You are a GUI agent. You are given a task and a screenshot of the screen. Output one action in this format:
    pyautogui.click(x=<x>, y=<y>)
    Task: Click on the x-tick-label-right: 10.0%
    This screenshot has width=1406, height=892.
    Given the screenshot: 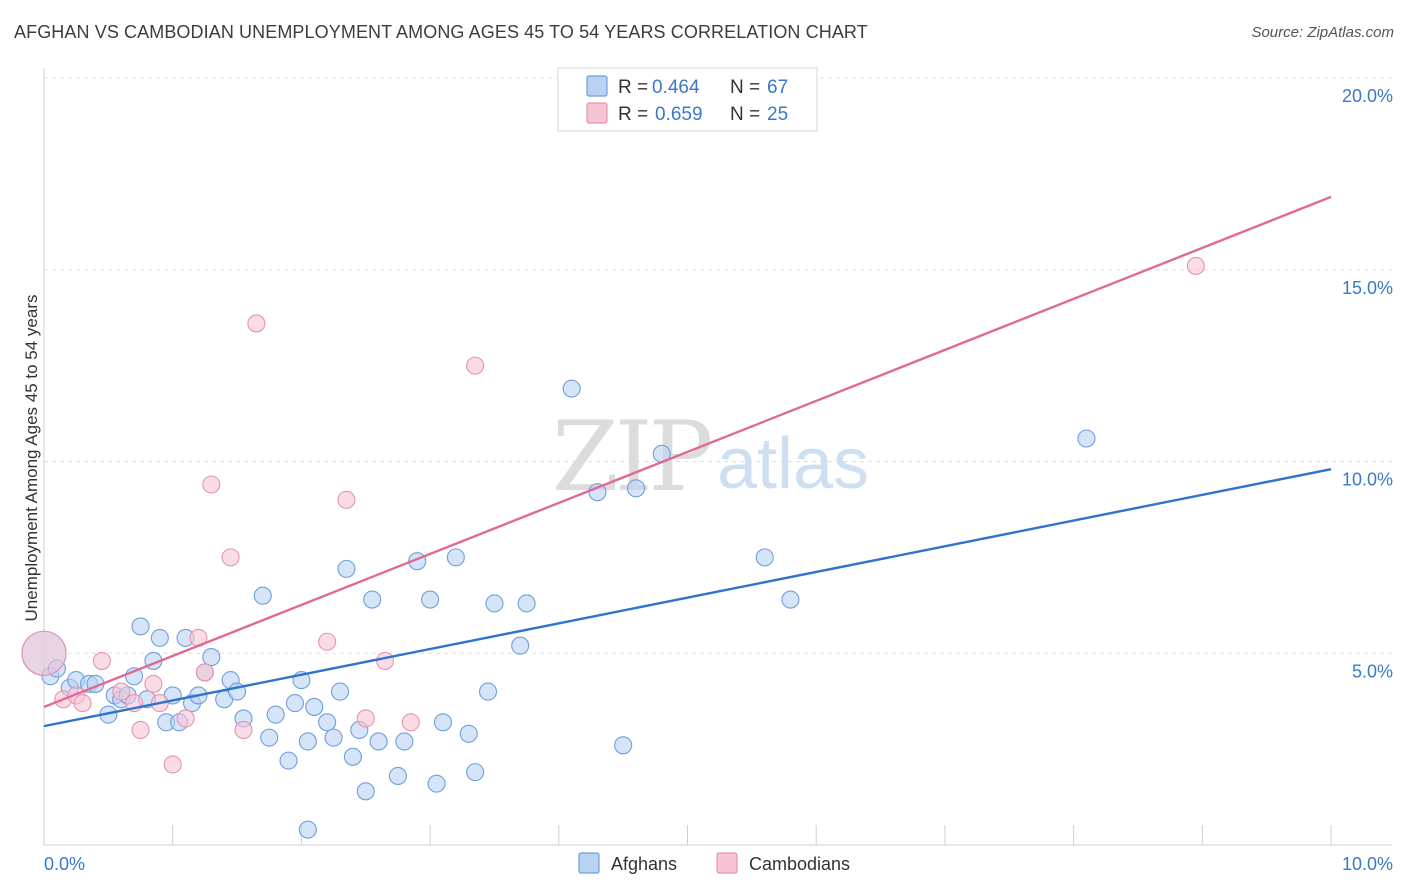 What is the action you would take?
    pyautogui.click(x=1367, y=864)
    